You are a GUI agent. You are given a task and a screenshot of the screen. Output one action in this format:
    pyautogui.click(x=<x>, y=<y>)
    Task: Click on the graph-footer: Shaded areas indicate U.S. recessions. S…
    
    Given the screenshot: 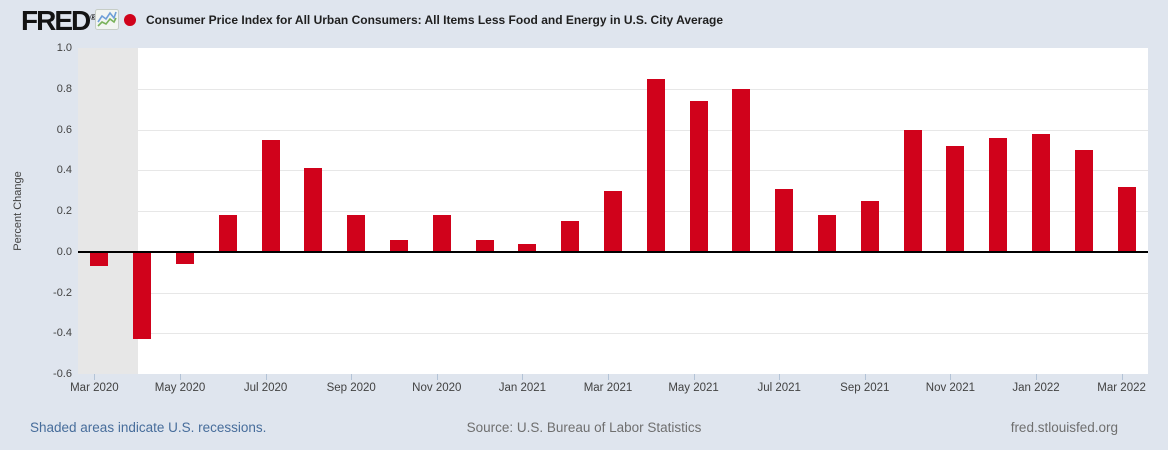 What is the action you would take?
    pyautogui.click(x=584, y=430)
    